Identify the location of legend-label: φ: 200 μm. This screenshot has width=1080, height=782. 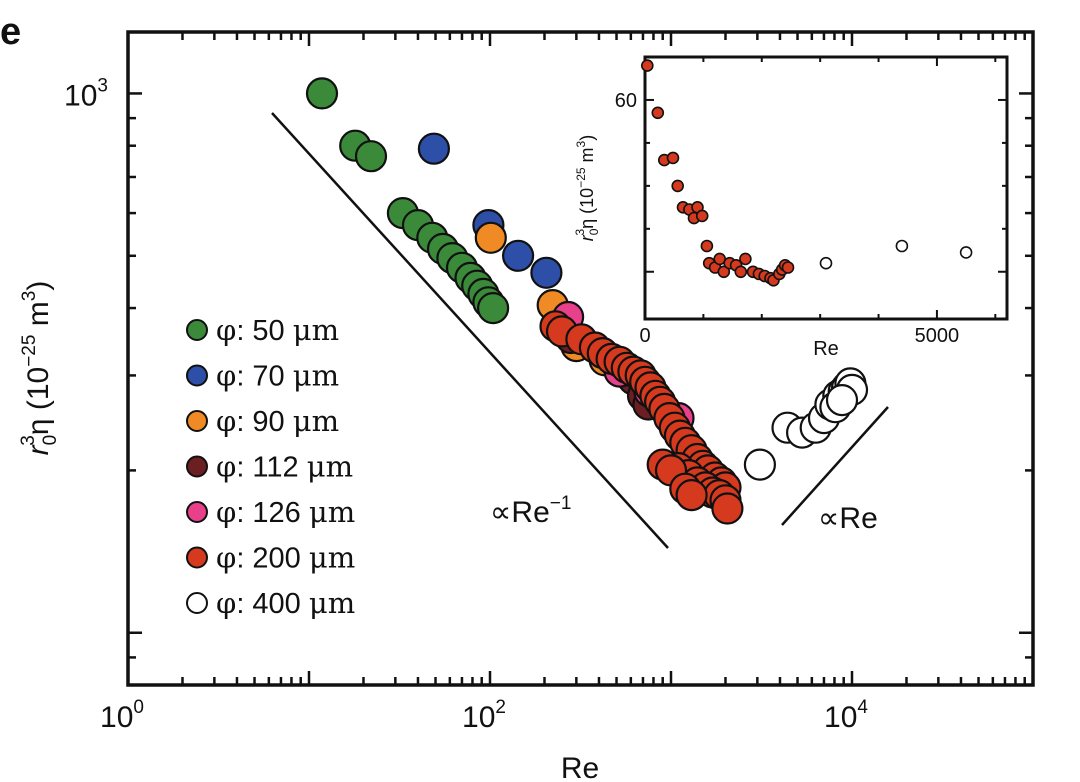
(285, 558).